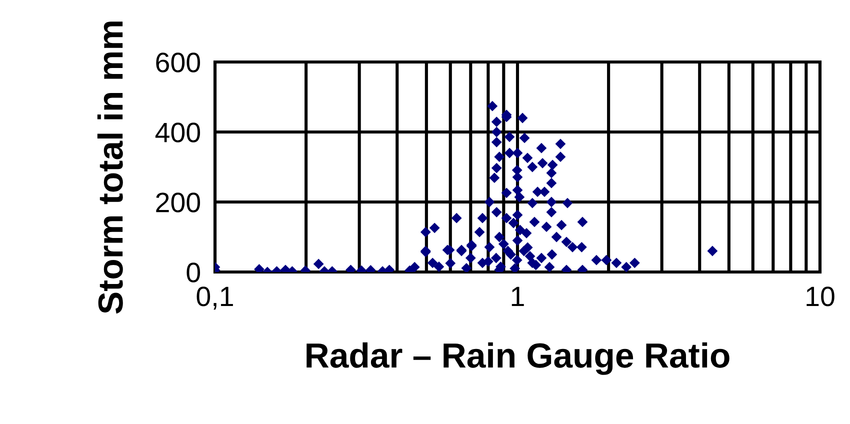 The height and width of the screenshot is (424, 850). I want to click on y-tick-label: 600, so click(178, 62).